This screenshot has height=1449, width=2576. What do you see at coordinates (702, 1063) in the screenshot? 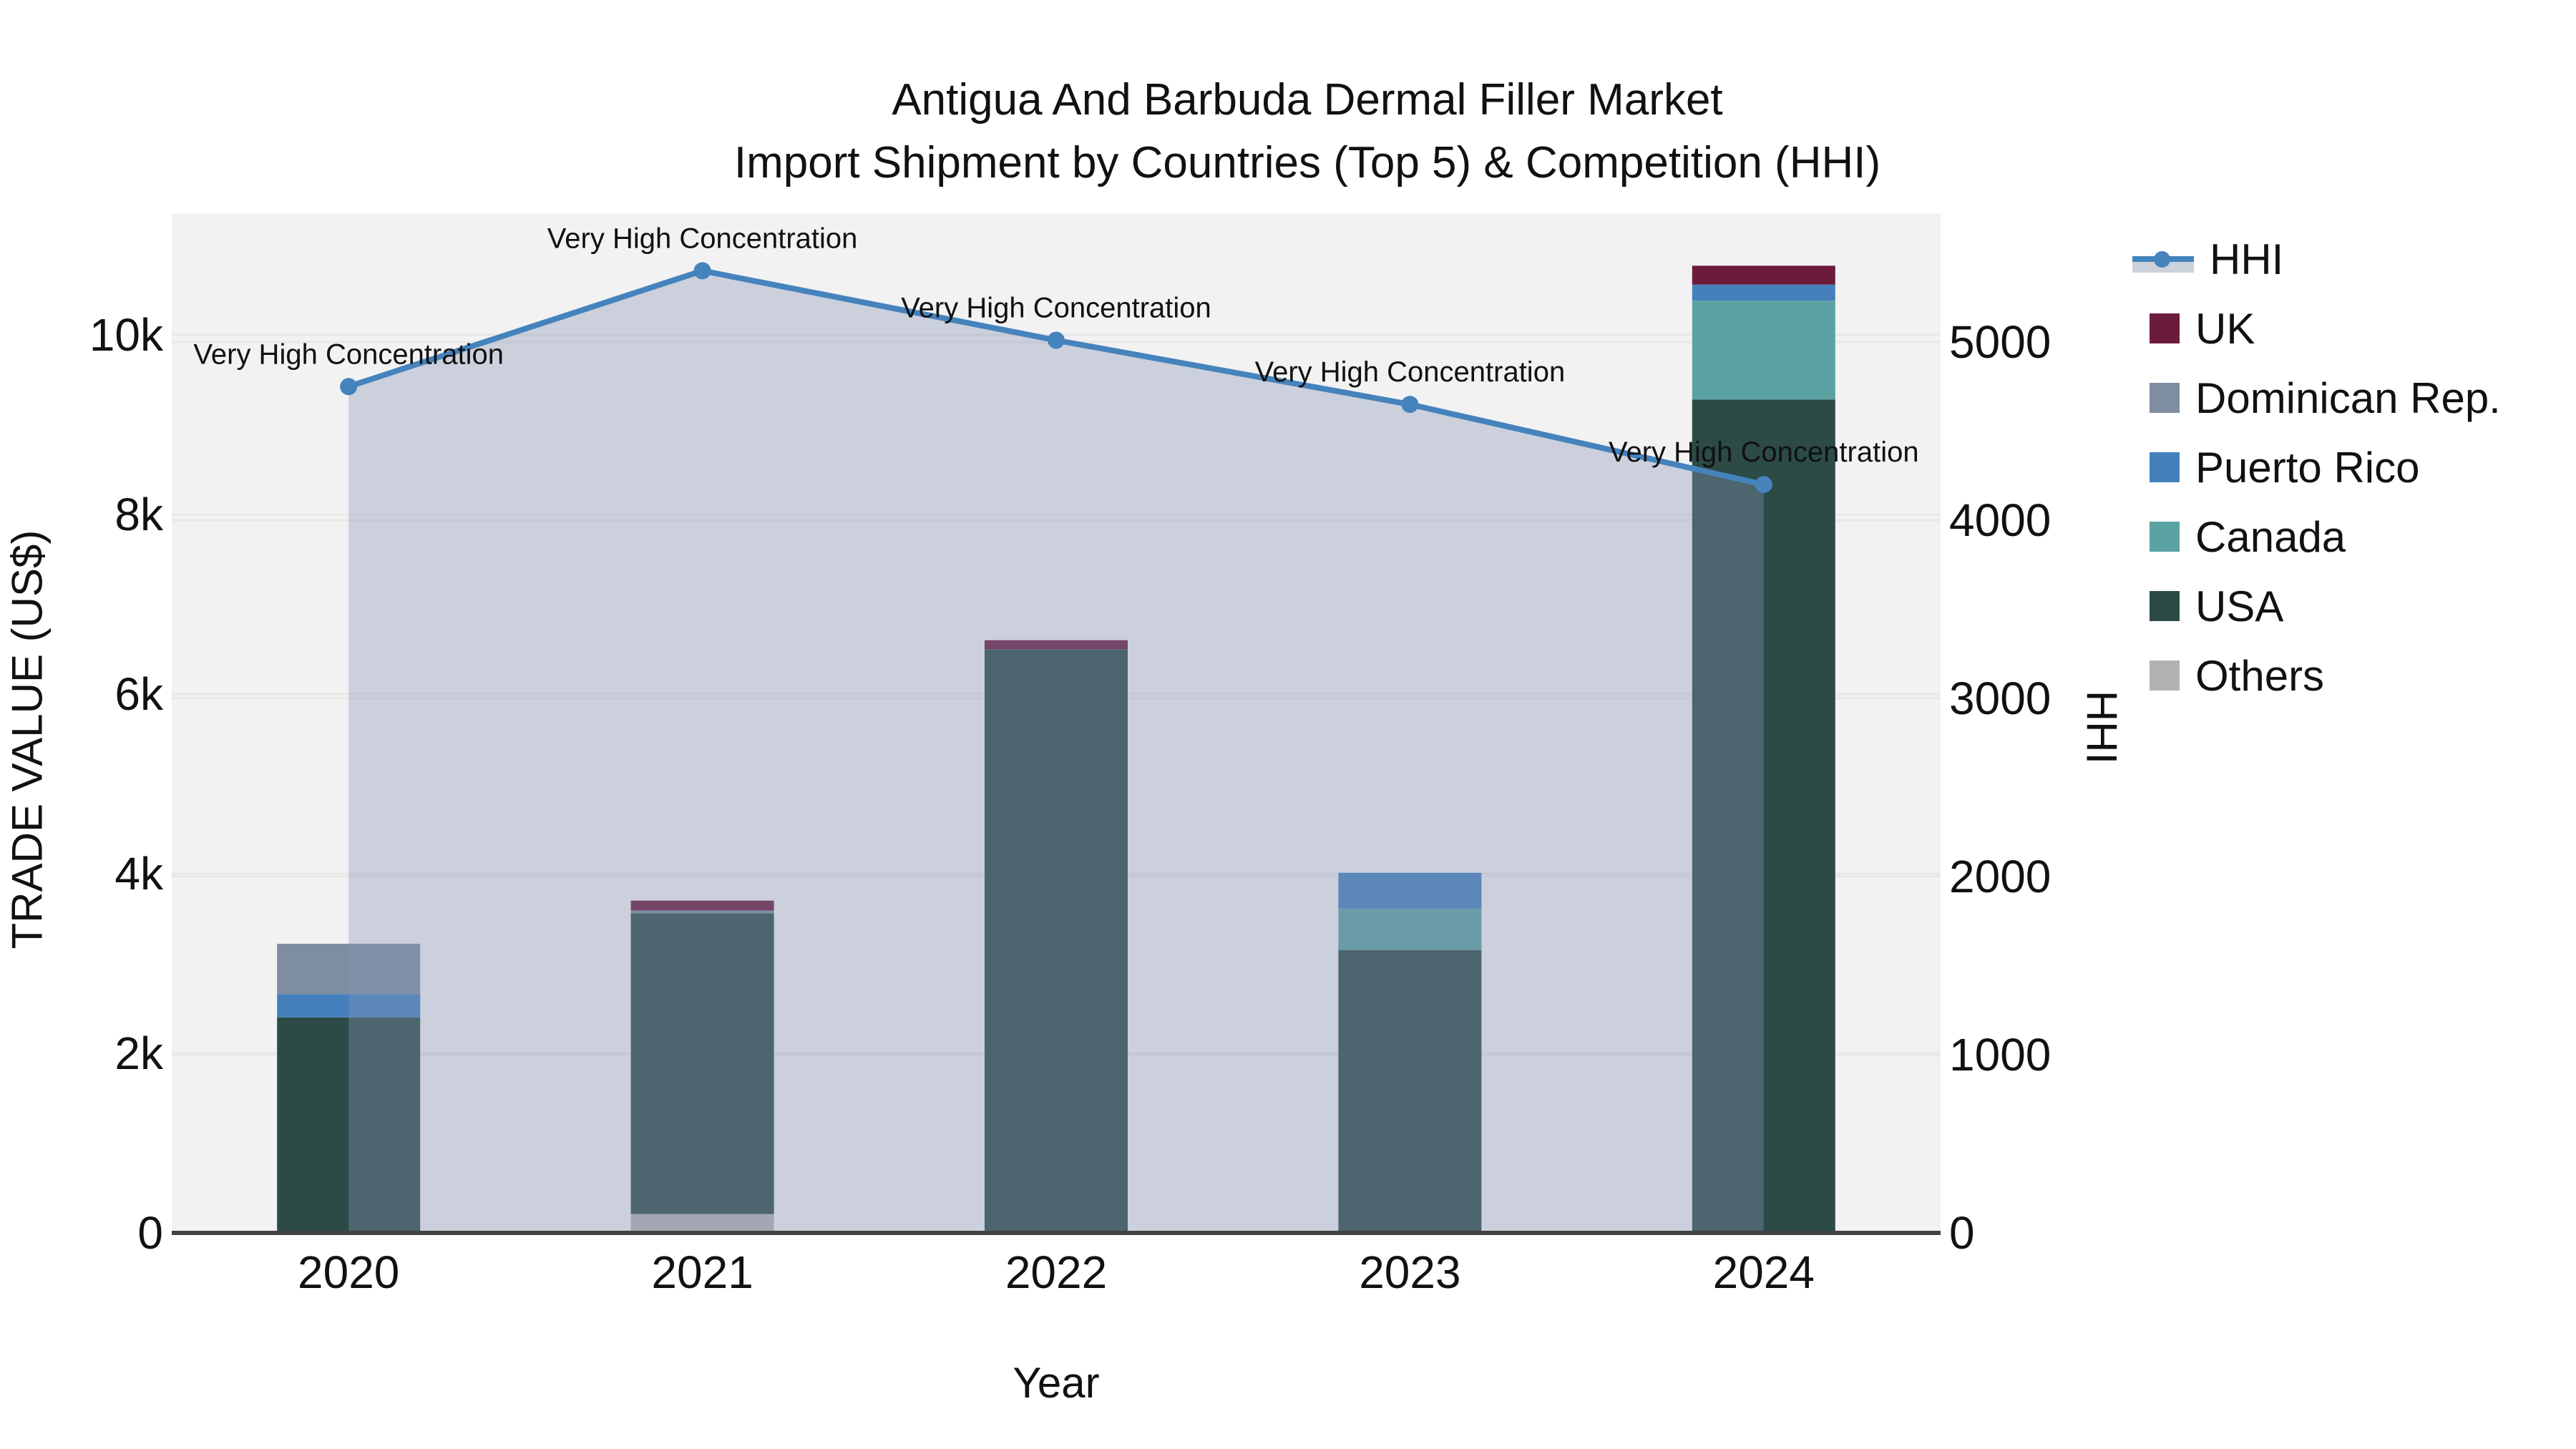
I see `bar-segment-usa-2021` at bounding box center [702, 1063].